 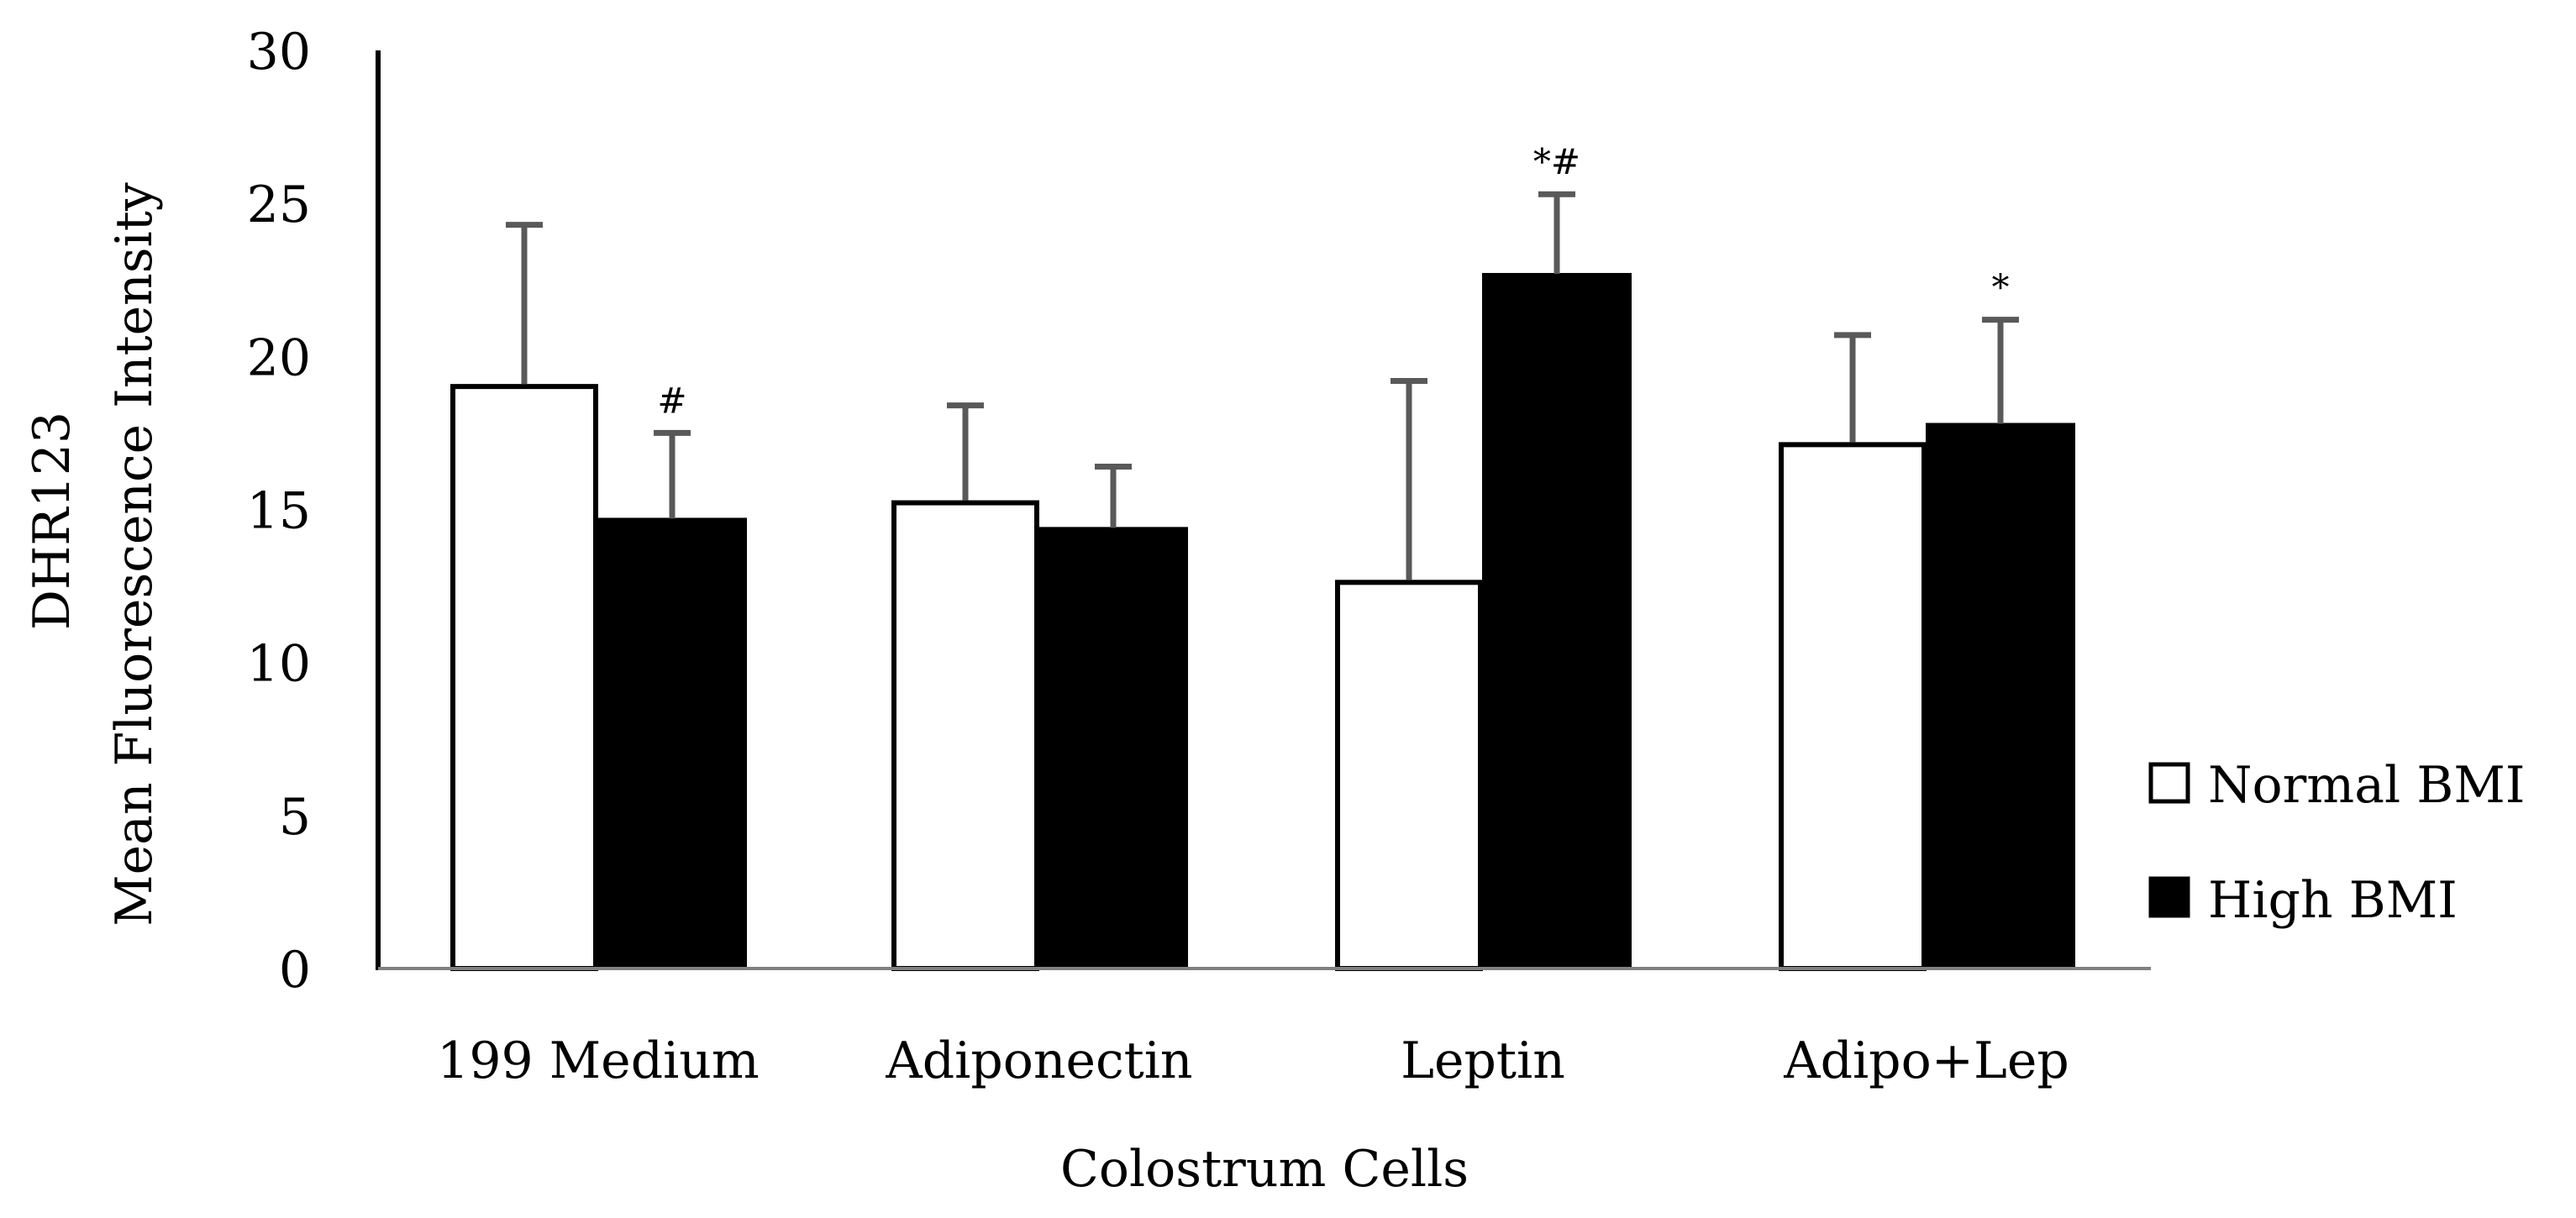 I want to click on legend-swatch-high-bmi, so click(x=2169, y=897).